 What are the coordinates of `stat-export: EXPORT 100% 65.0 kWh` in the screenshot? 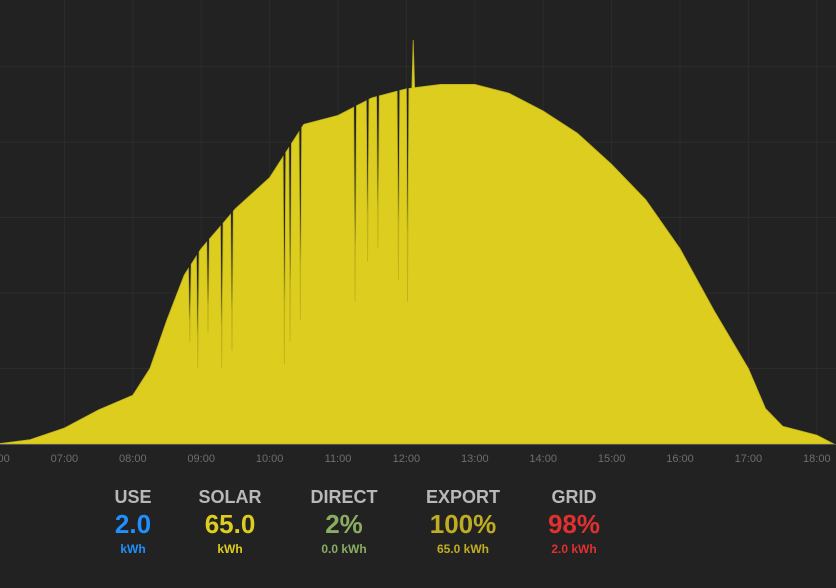 It's located at (463, 522).